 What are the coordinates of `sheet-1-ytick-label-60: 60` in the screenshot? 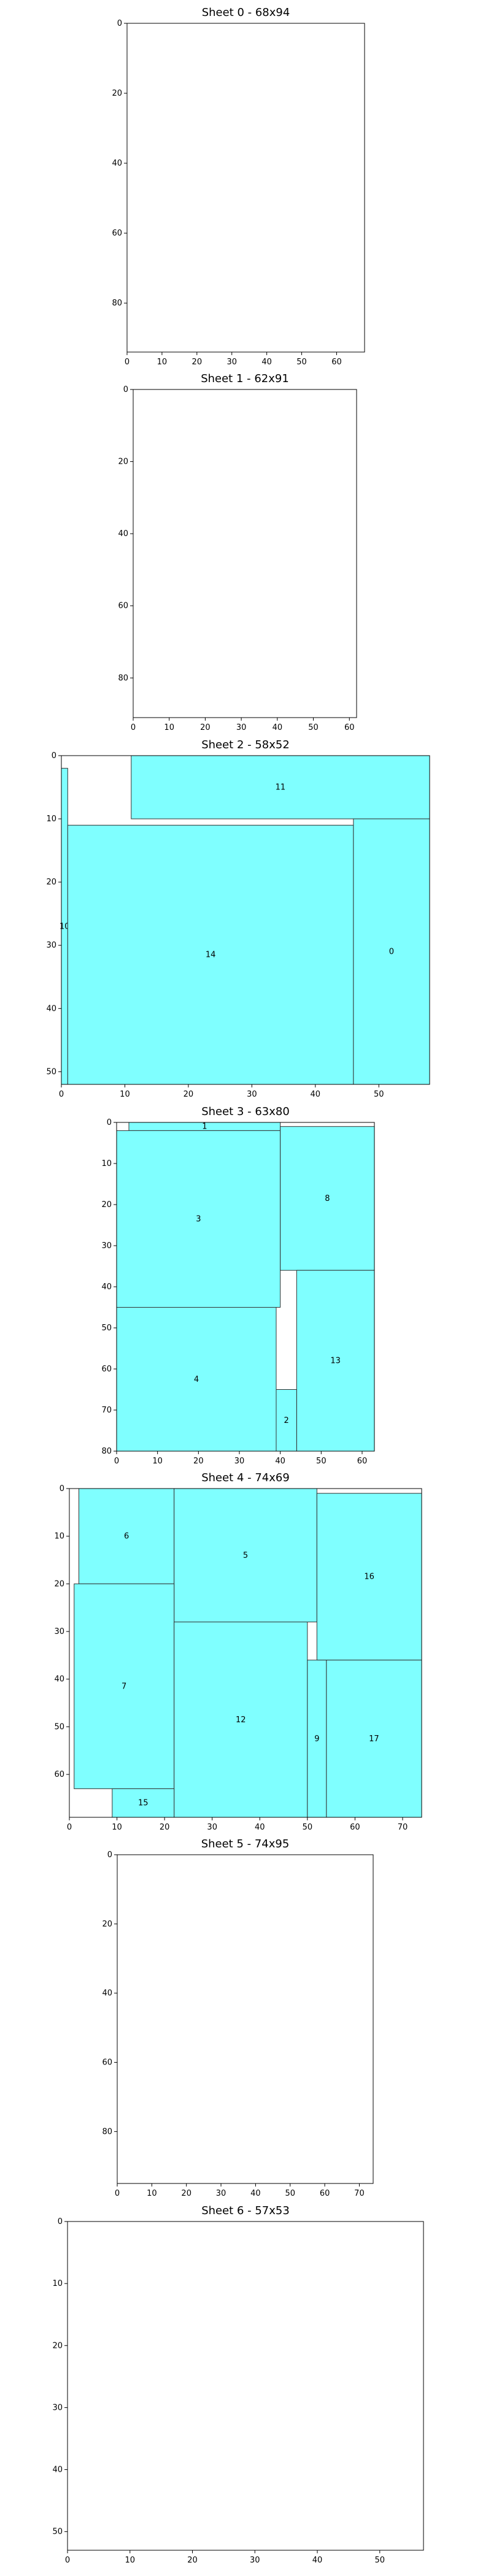 It's located at (123, 606).